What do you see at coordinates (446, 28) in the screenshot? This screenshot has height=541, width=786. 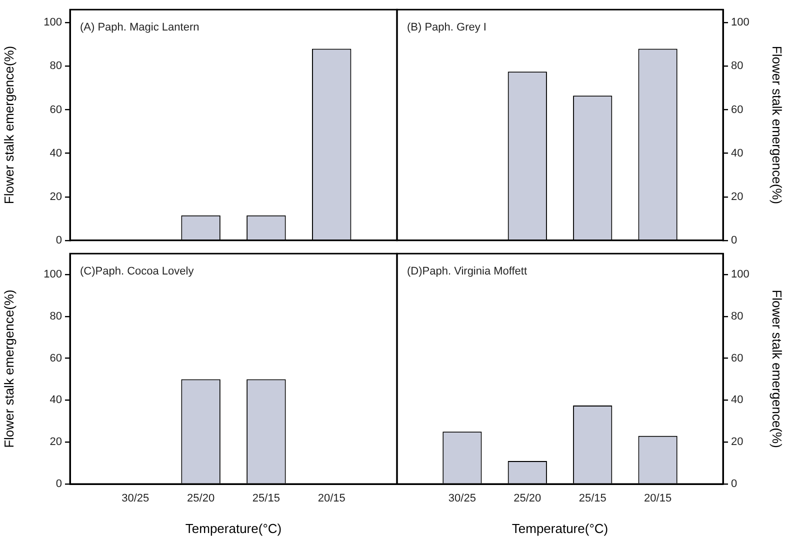 I see `text: (B) Paph. Grey I` at bounding box center [446, 28].